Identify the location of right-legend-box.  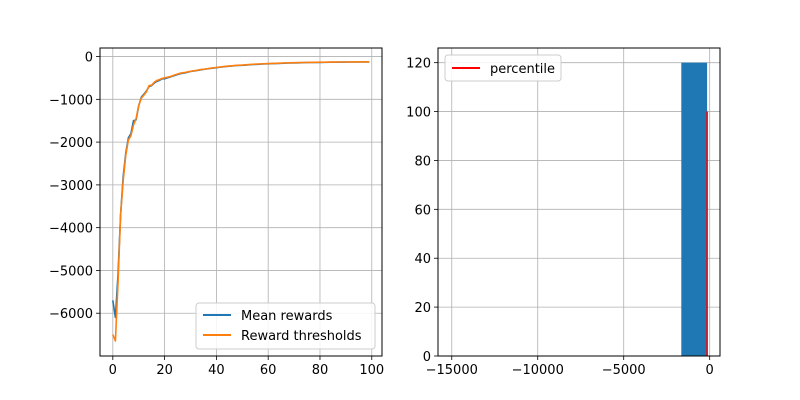
(503, 68).